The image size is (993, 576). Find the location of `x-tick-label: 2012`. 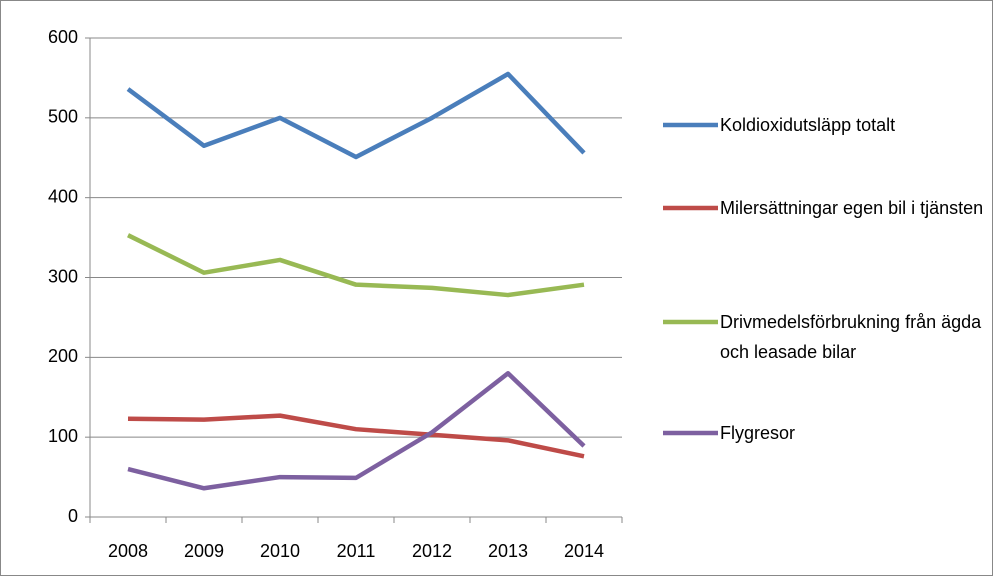

x-tick-label: 2012 is located at coordinates (432, 551).